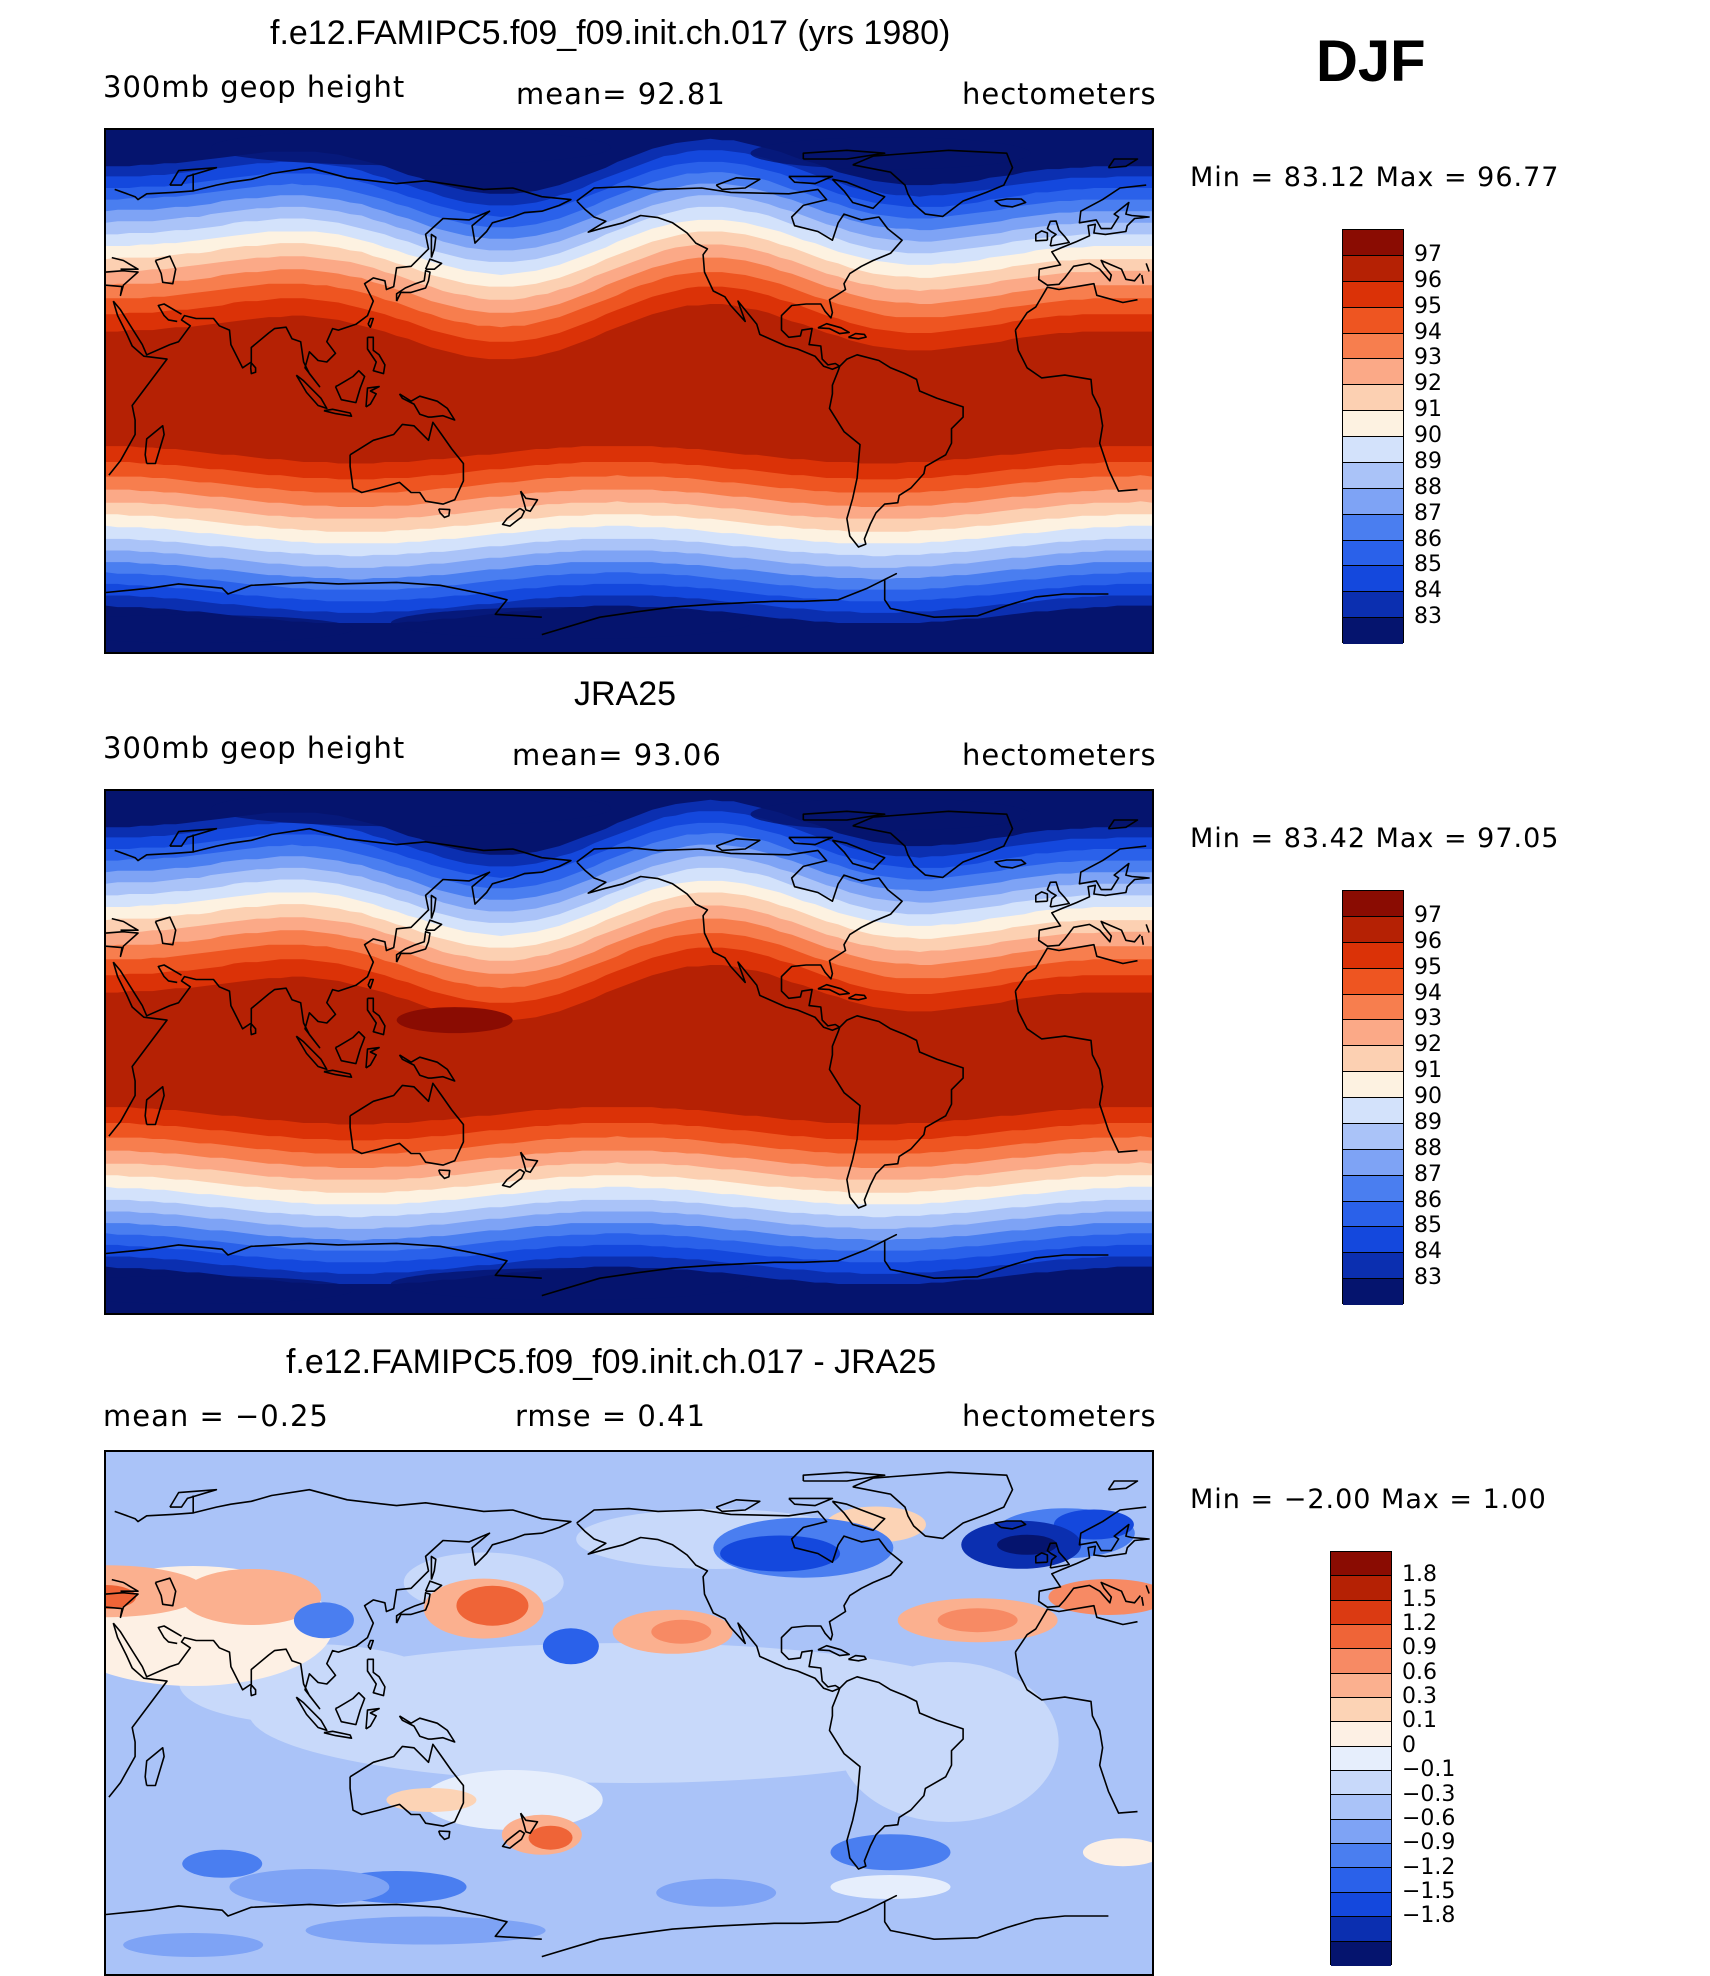 The height and width of the screenshot is (1976, 1710). What do you see at coordinates (621, 94) in the screenshot?
I see `panel-1-mean-label: mean= 92.81` at bounding box center [621, 94].